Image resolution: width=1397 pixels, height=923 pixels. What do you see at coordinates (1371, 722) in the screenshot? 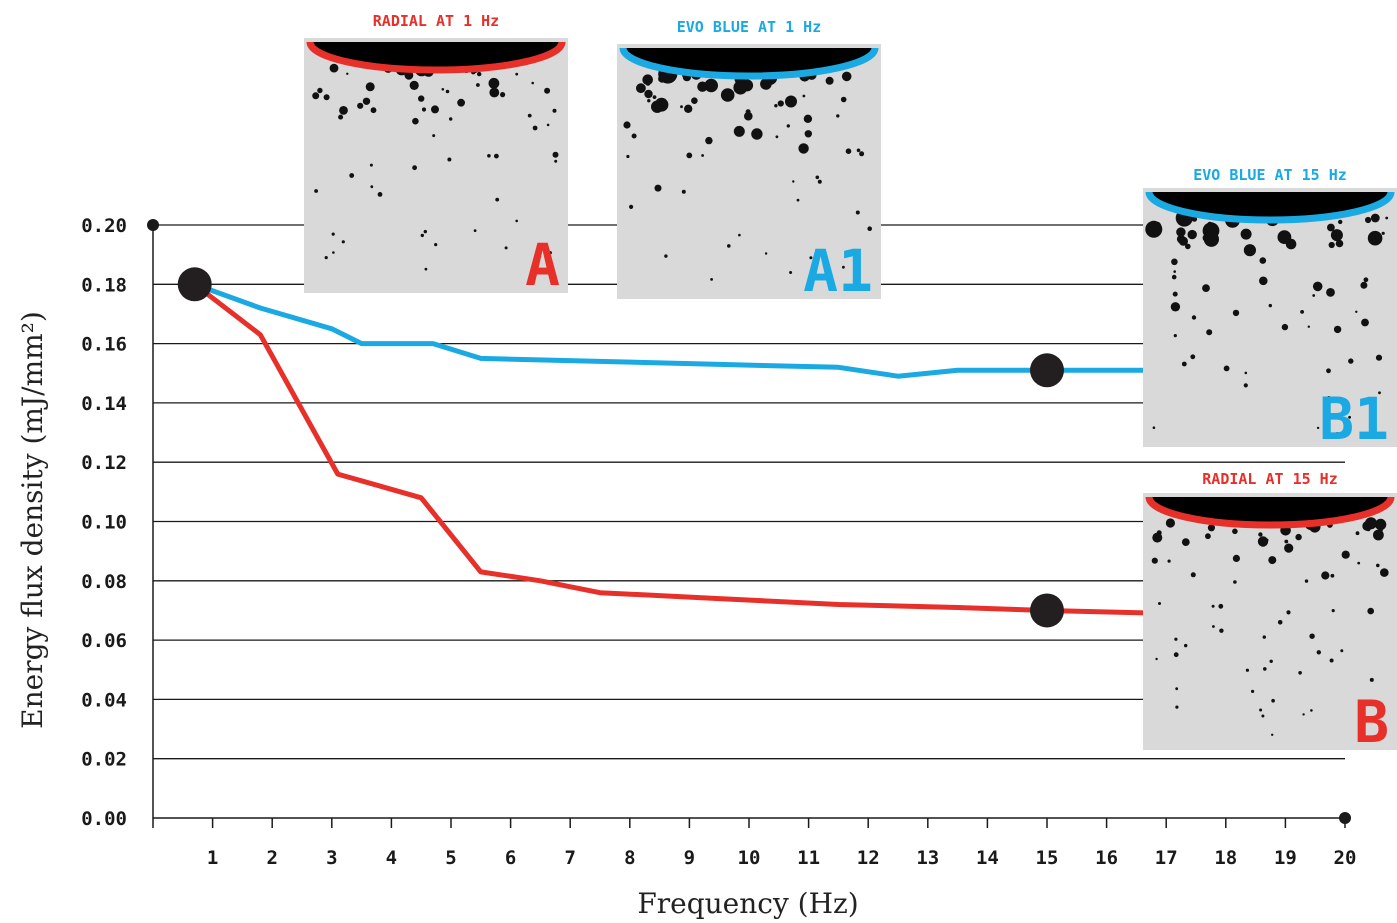
I see `photo-letter: B` at bounding box center [1371, 722].